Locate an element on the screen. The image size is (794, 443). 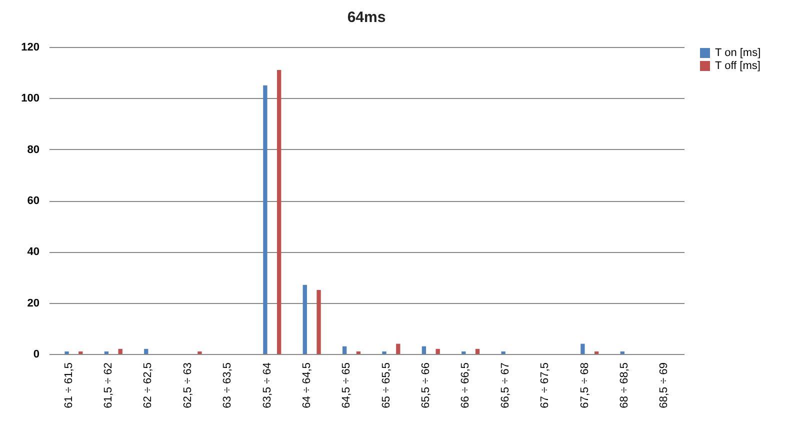
chart-title: 64ms is located at coordinates (366, 17).